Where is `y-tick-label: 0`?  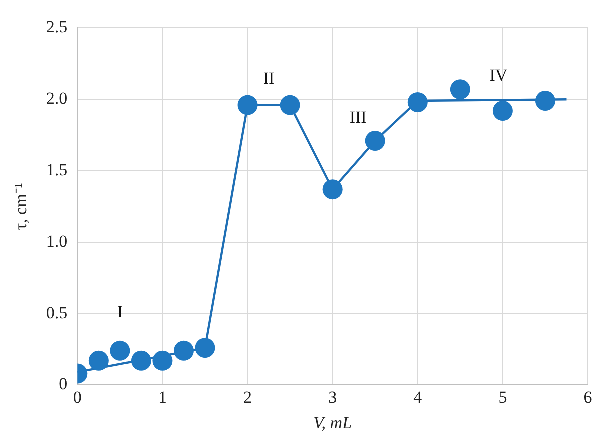 y-tick-label: 0 is located at coordinates (63, 384).